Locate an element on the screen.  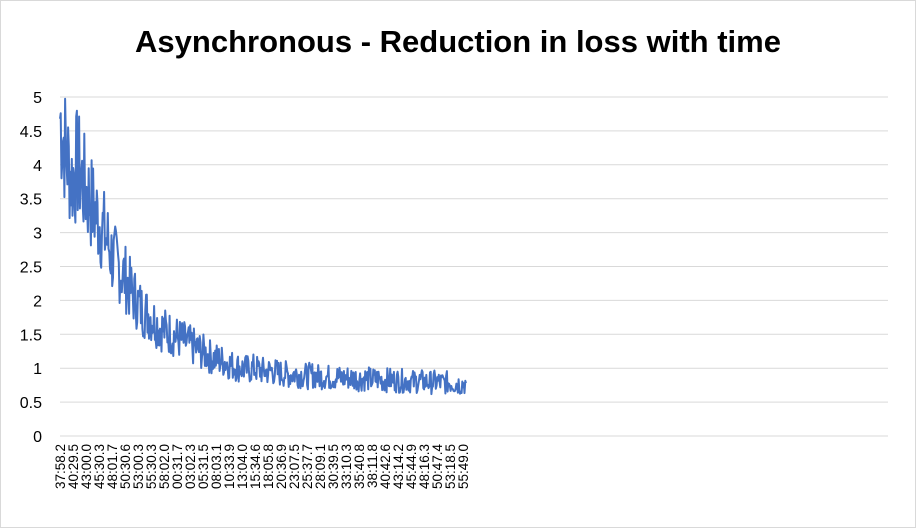
x-tick-label: 35:40.8 is located at coordinates (359, 466).